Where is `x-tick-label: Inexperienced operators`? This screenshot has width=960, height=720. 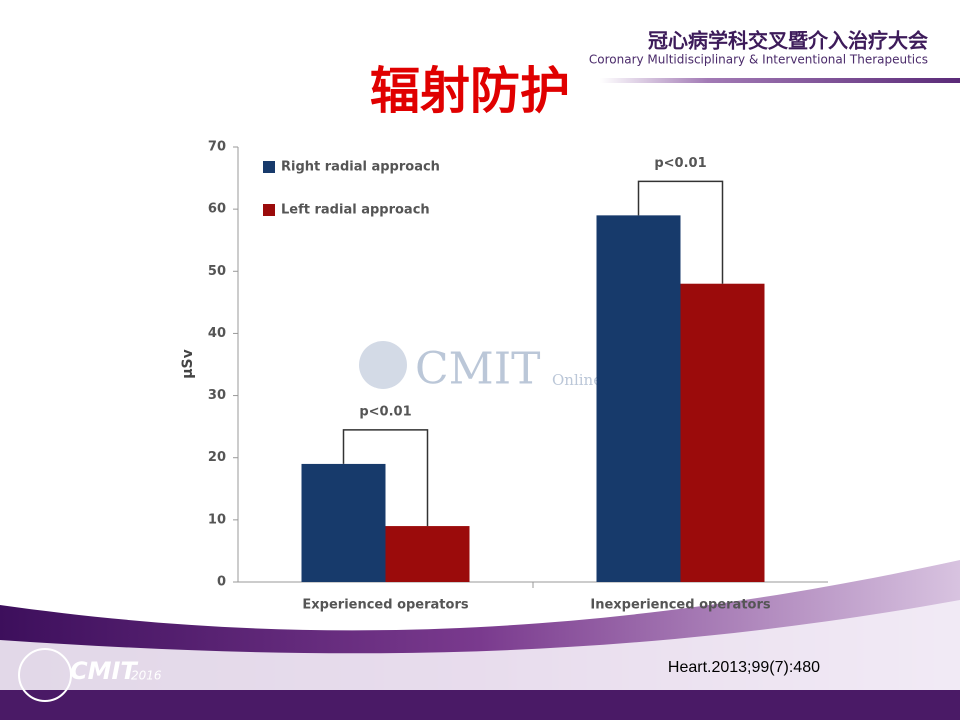 x-tick-label: Inexperienced operators is located at coordinates (680, 605).